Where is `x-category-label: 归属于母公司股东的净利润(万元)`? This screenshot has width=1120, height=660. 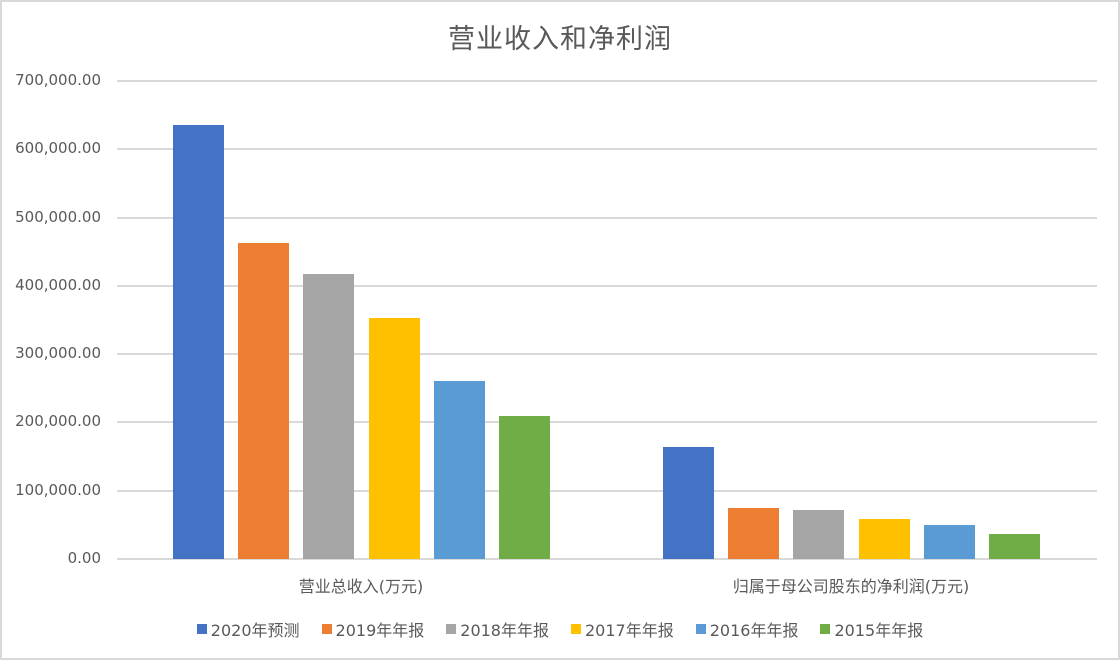
x-category-label: 归属于母公司股东的净利润(万元) is located at coordinates (851, 586).